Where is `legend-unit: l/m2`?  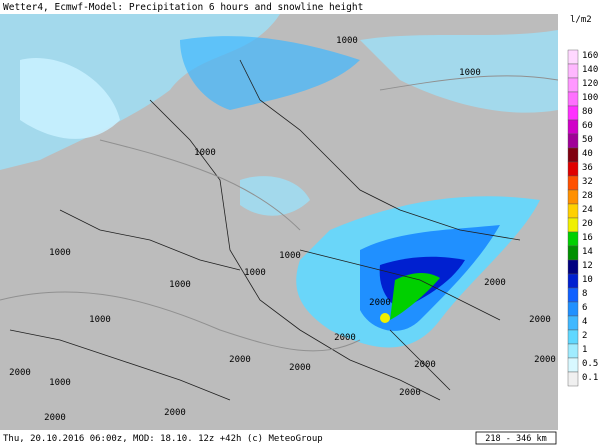 legend-unit: l/m2 is located at coordinates (581, 20).